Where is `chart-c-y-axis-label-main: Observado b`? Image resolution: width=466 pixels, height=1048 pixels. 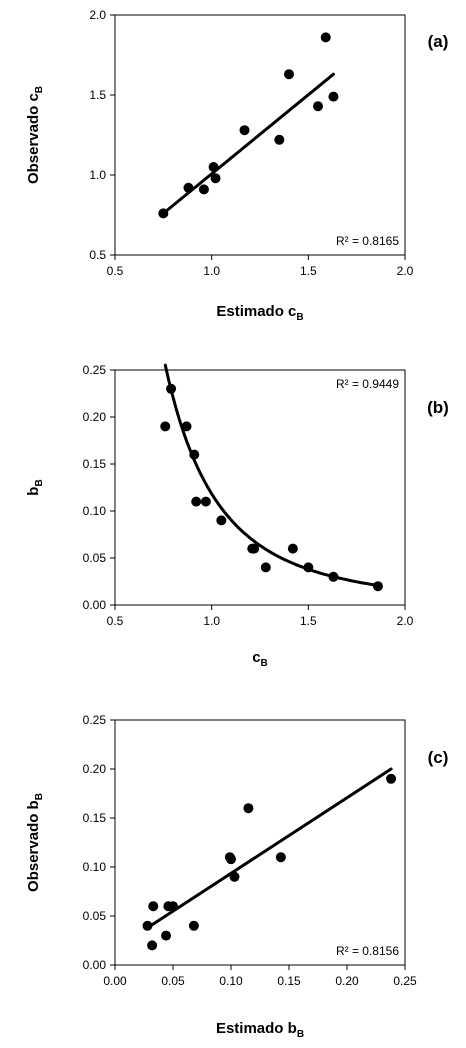 chart-c-y-axis-label-main: Observado b is located at coordinates (33, 846).